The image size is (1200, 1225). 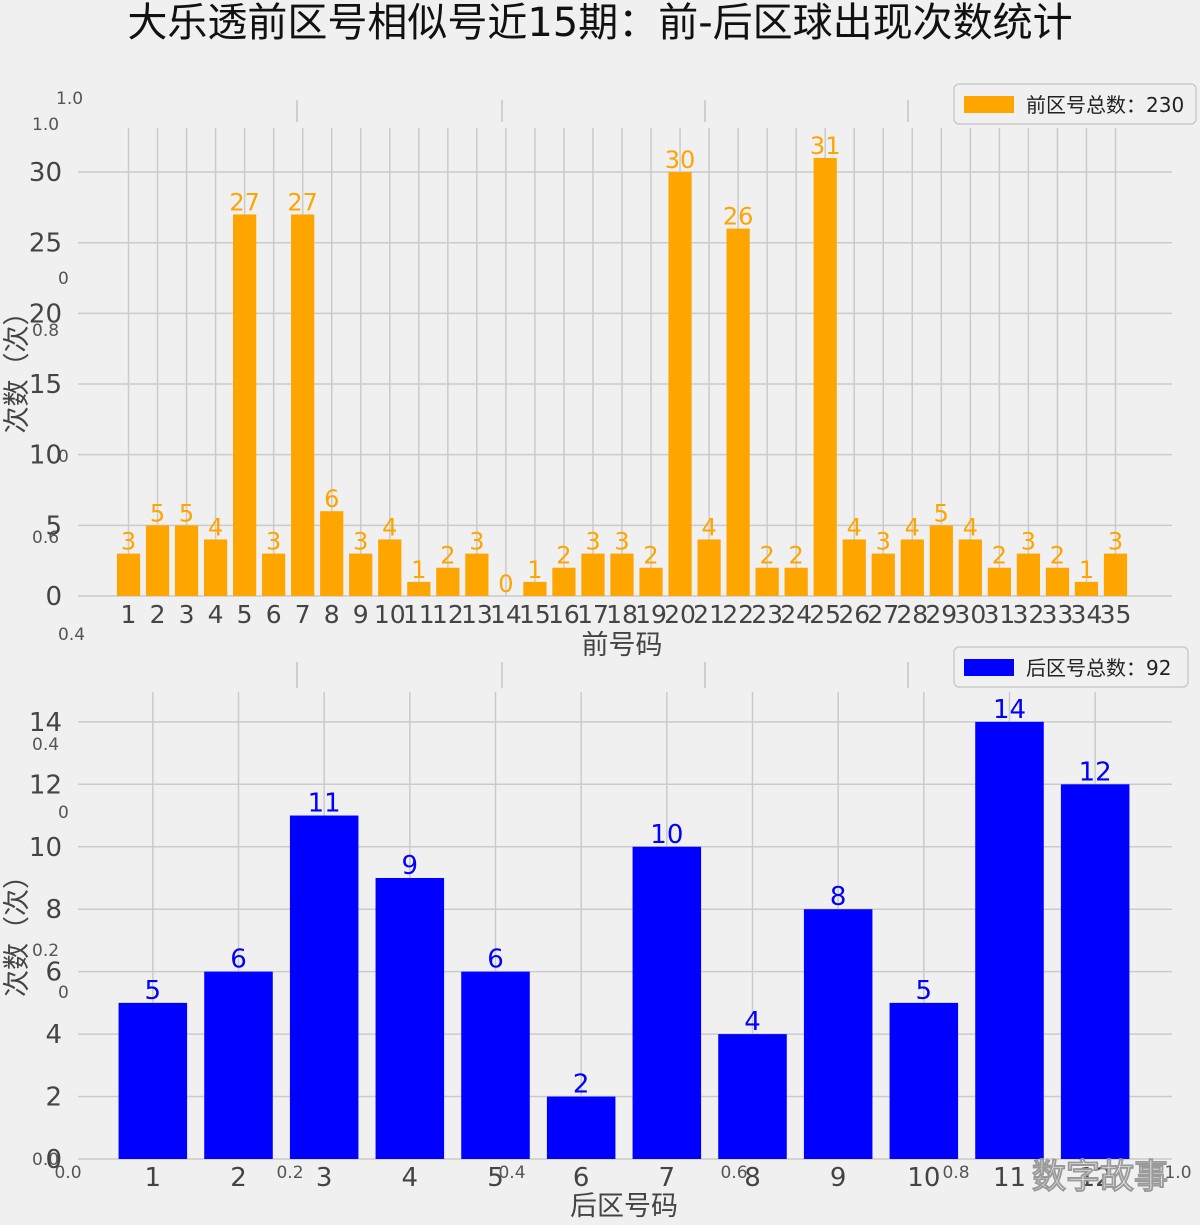 What do you see at coordinates (666, 835) in the screenshot?
I see `bar-value-label: 10` at bounding box center [666, 835].